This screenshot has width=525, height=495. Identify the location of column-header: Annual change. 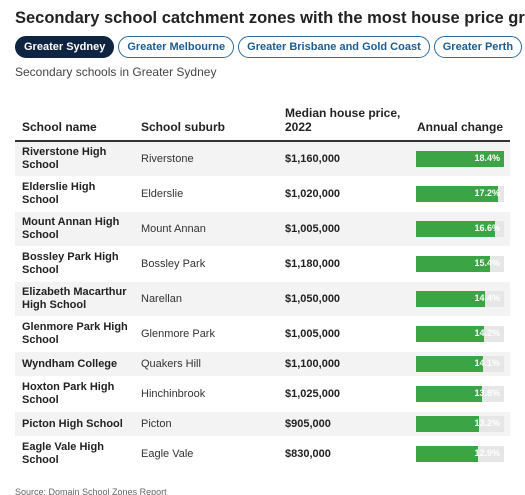
(459, 121).